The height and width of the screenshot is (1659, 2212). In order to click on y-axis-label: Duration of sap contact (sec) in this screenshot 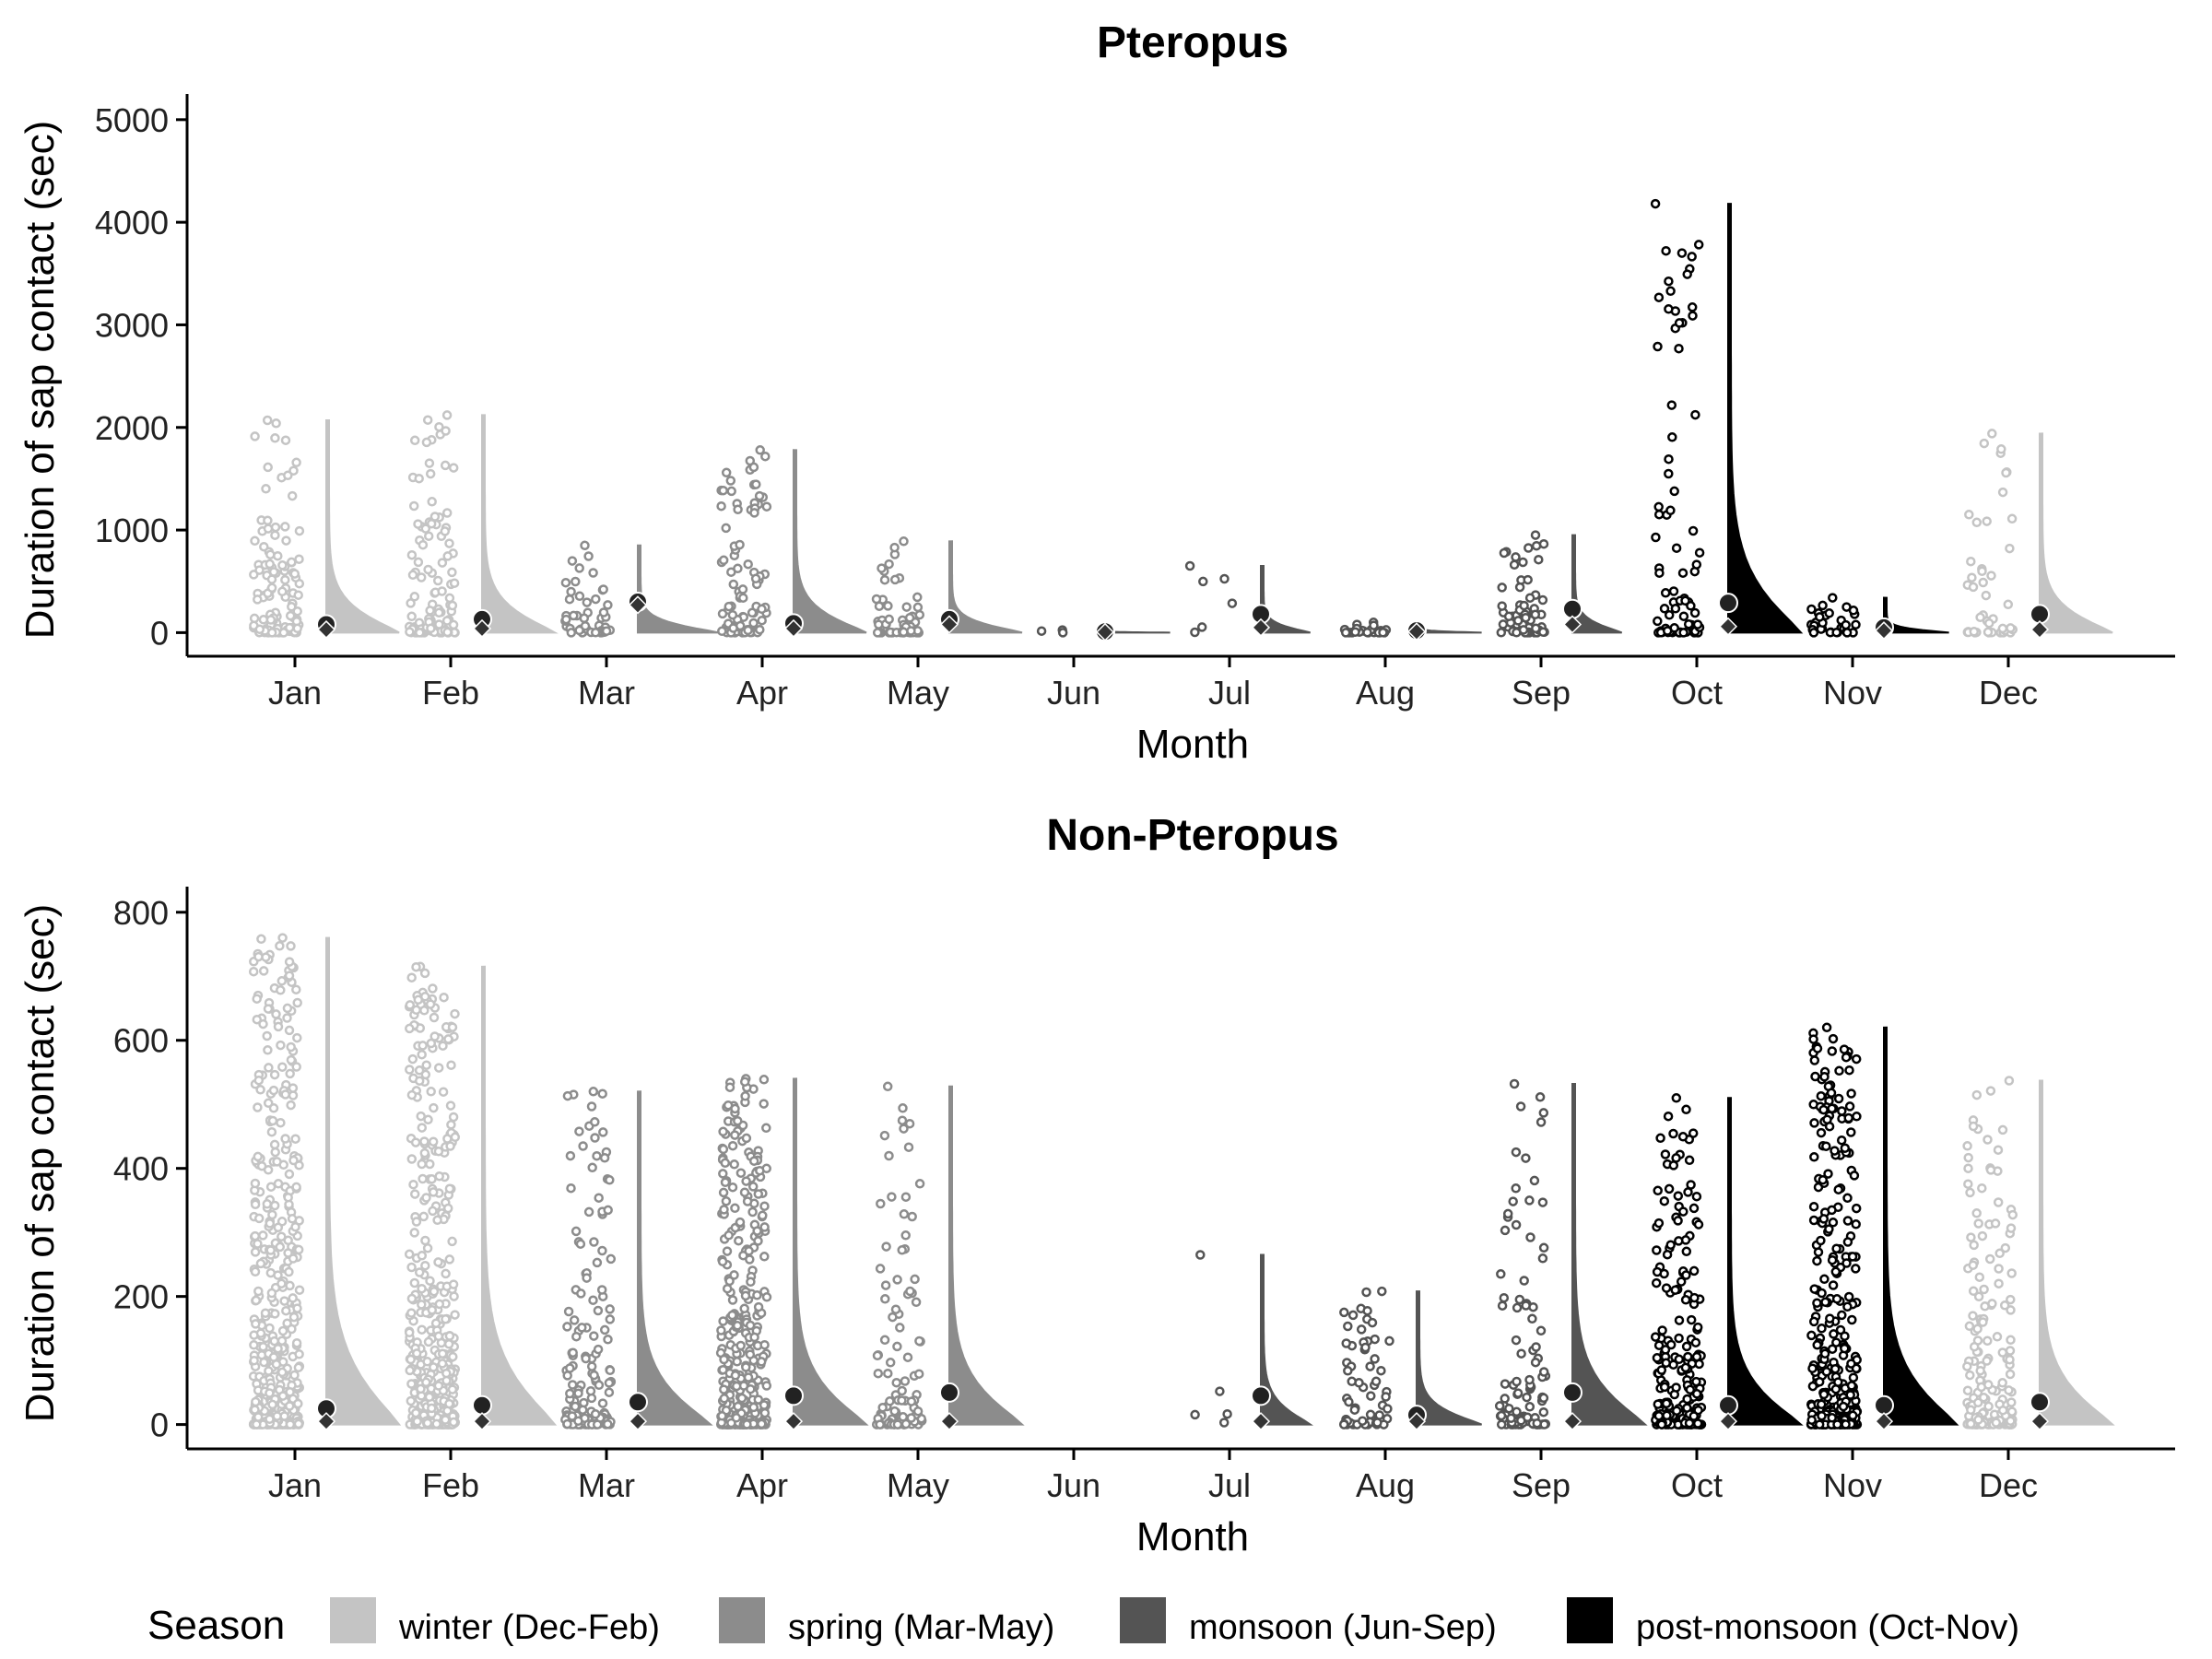, I will do `click(40, 1163)`.